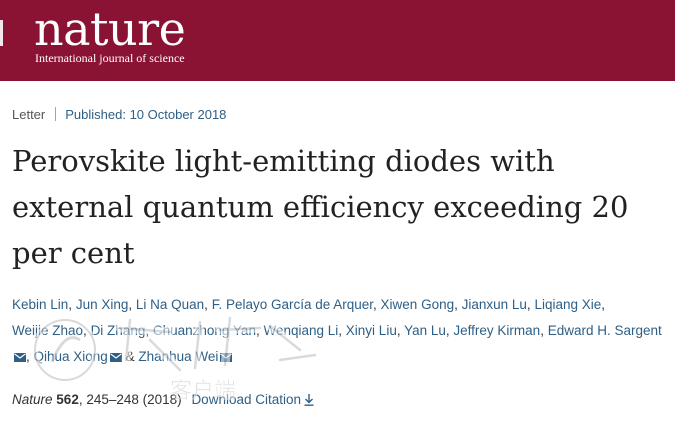  I want to click on journal-volume: 562, so click(67, 399).